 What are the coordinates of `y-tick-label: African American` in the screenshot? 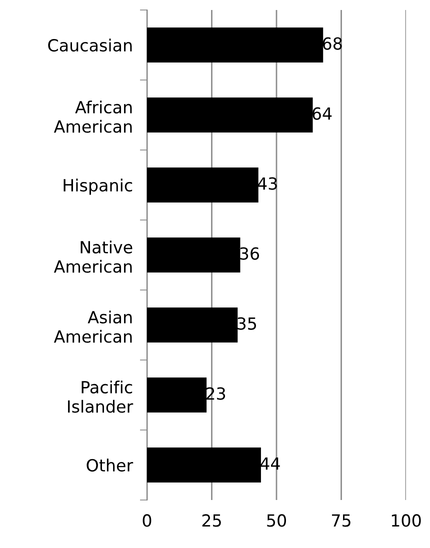 It's located at (93, 116).